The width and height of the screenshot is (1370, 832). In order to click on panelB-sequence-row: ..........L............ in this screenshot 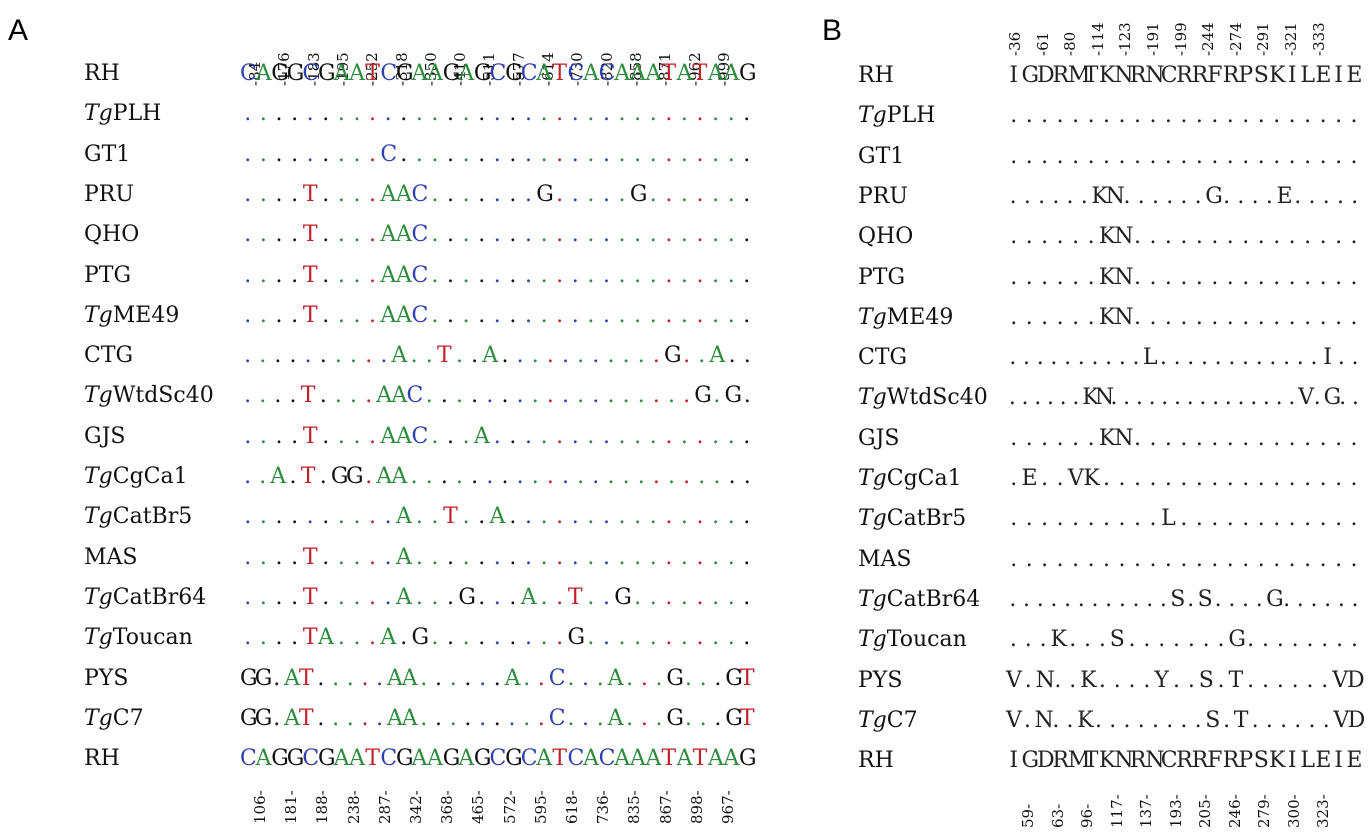, I will do `click(1184, 519)`.